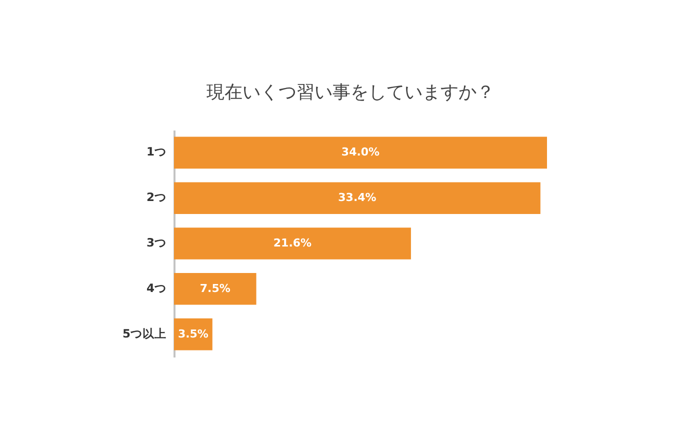 The width and height of the screenshot is (700, 437). I want to click on y-tick-label: 1つ, so click(156, 151).